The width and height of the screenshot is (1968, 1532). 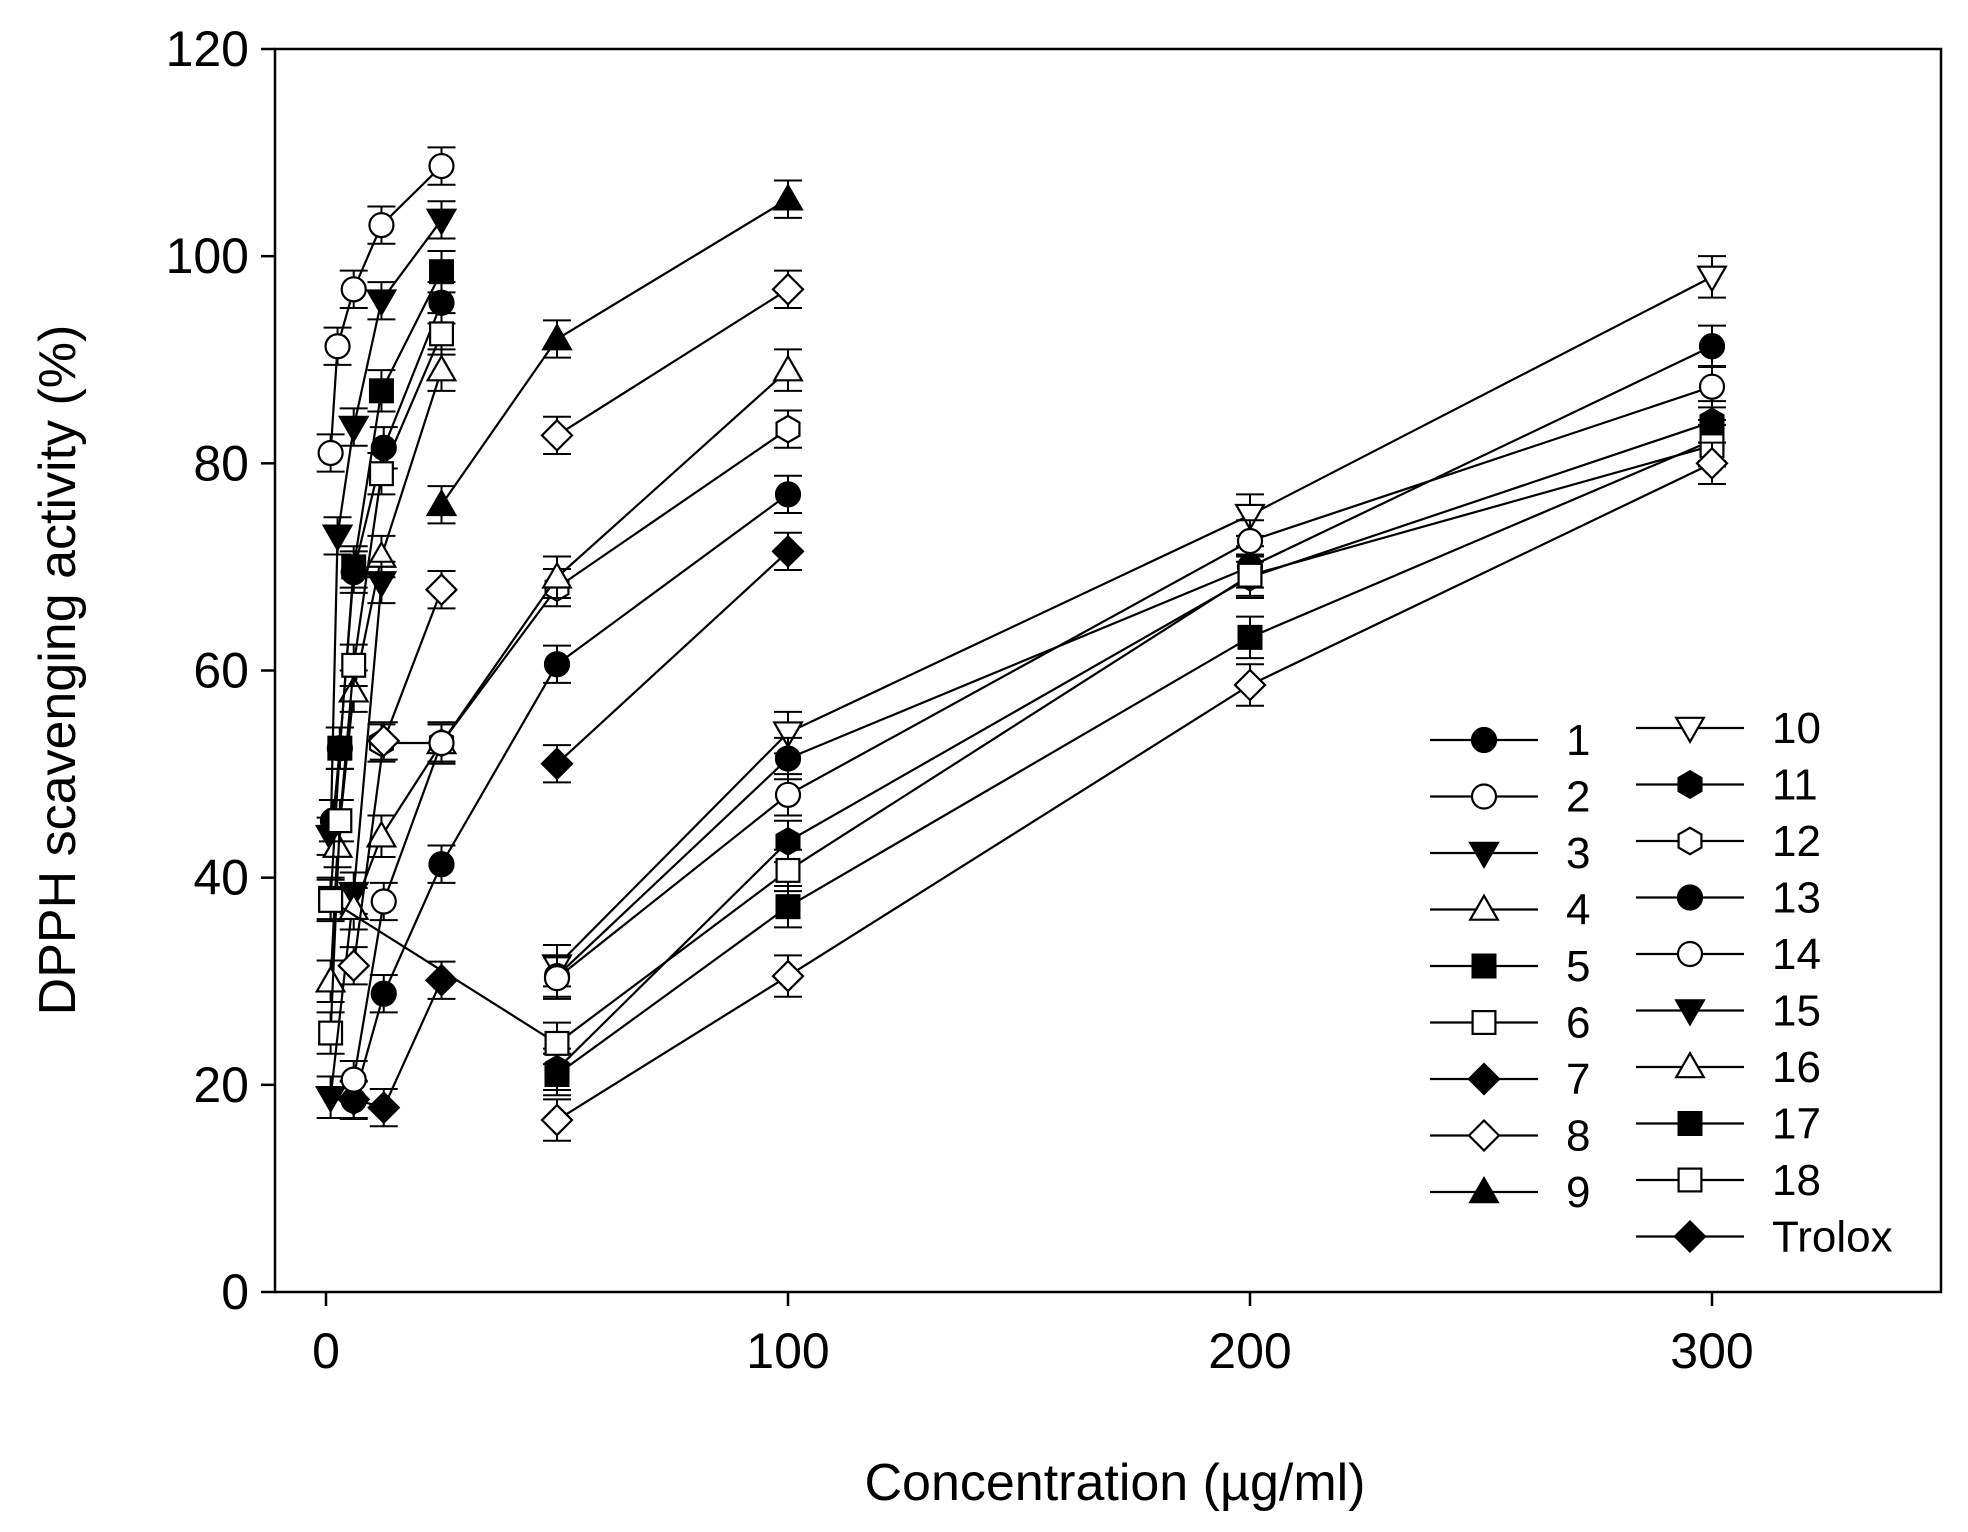 What do you see at coordinates (1510, 853) in the screenshot?
I see `legend-item-3: 3` at bounding box center [1510, 853].